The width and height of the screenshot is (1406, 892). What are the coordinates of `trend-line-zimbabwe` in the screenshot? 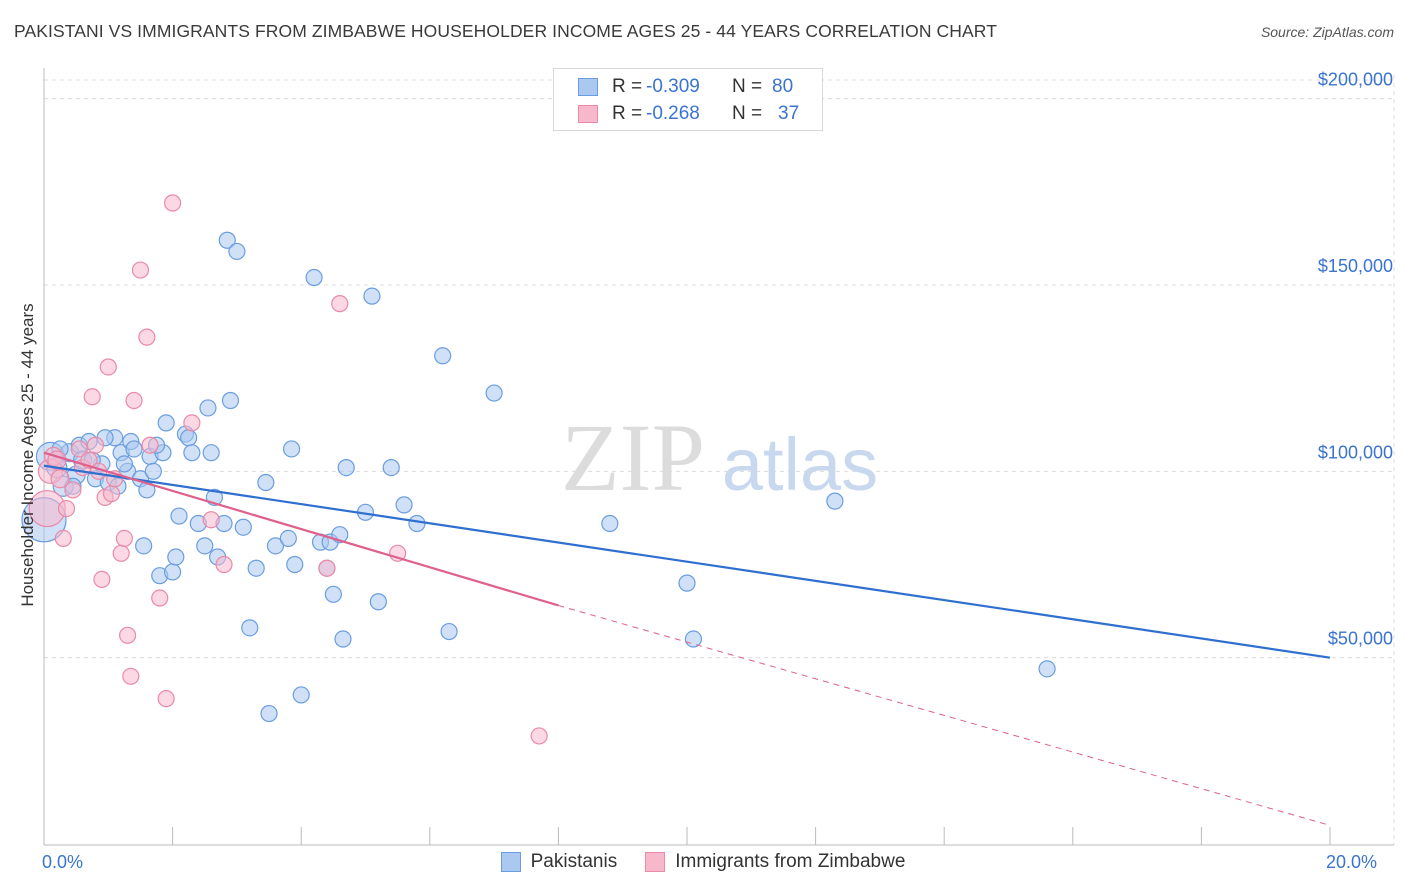 It's located at (301, 529).